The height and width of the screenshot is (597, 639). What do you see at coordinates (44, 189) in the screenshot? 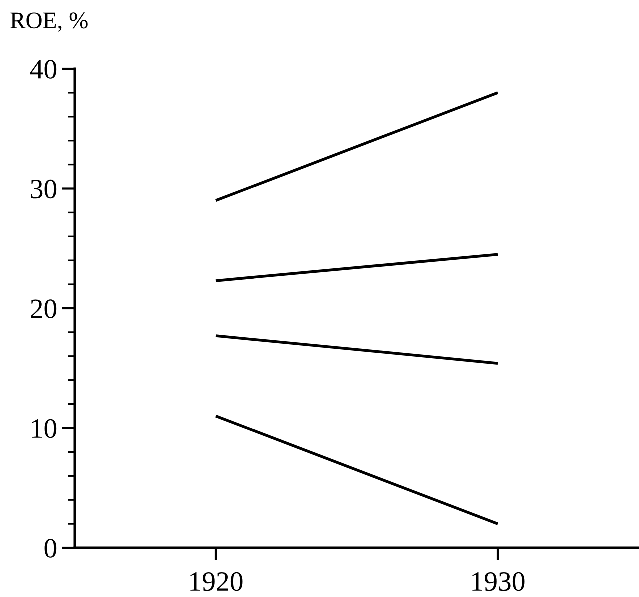
I see `y-tick-label: 30` at bounding box center [44, 189].